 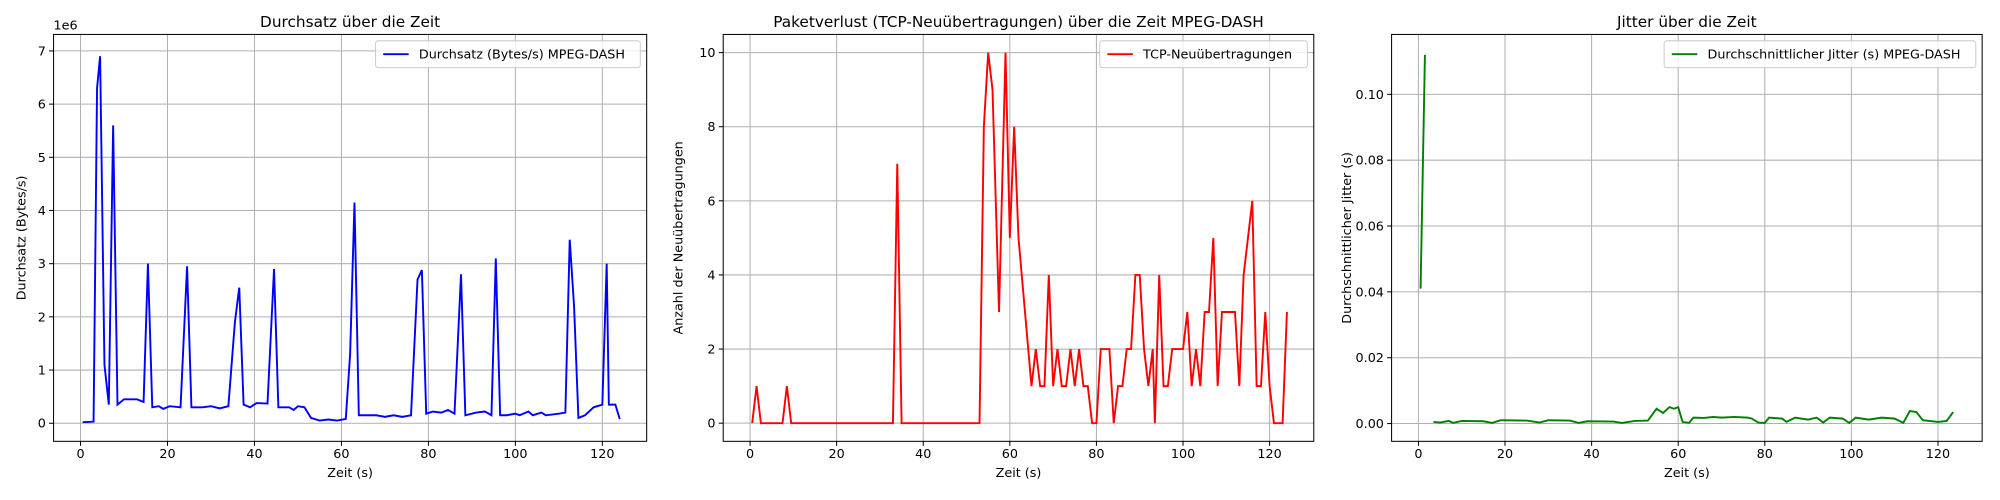 What do you see at coordinates (42, 371) in the screenshot?
I see `y-tick-label: 1` at bounding box center [42, 371].